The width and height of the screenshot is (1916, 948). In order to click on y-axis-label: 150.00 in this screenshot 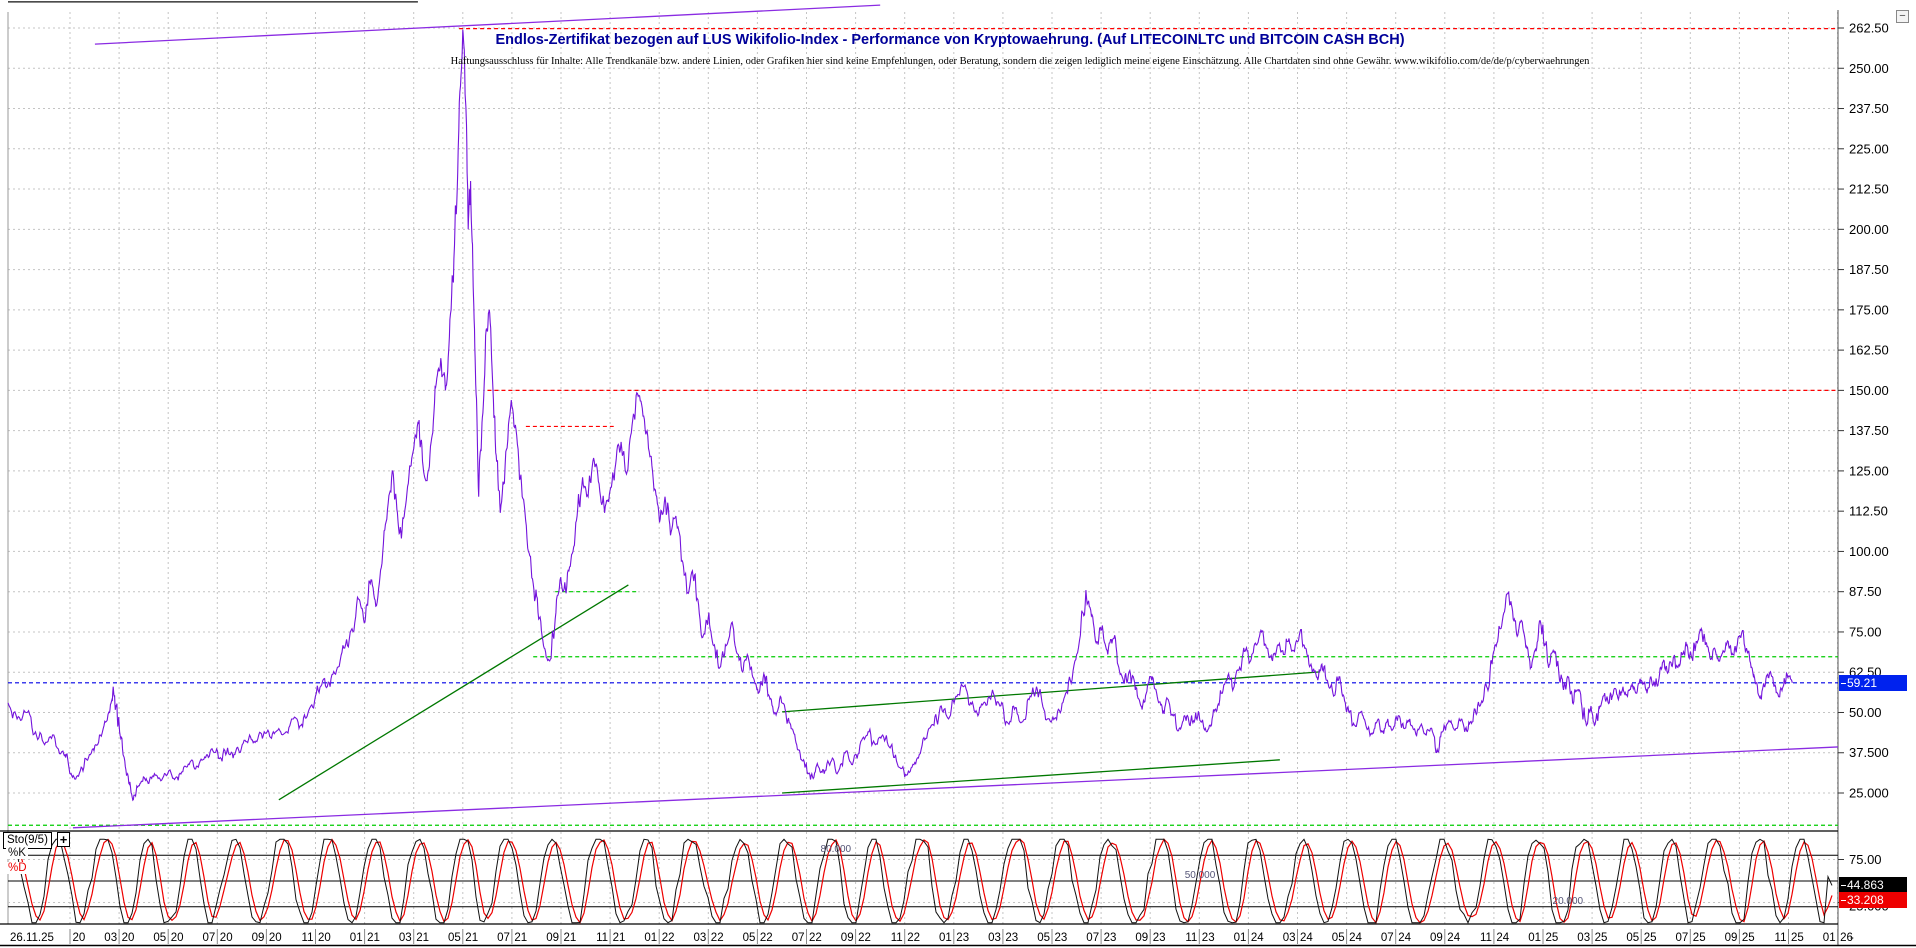, I will do `click(1869, 390)`.